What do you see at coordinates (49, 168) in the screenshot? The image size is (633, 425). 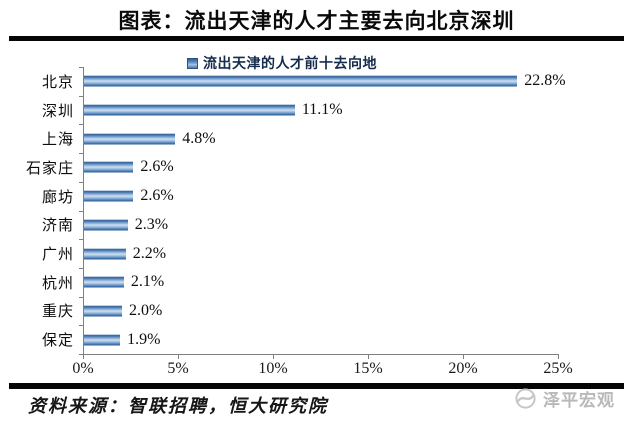 I see `category-label: 石家庄` at bounding box center [49, 168].